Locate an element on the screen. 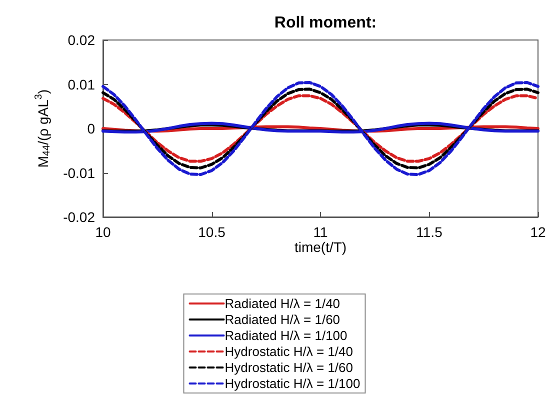 This screenshot has width=549, height=403. legend-label: Hydrostatic H/λ = 1/40 is located at coordinates (289, 351).